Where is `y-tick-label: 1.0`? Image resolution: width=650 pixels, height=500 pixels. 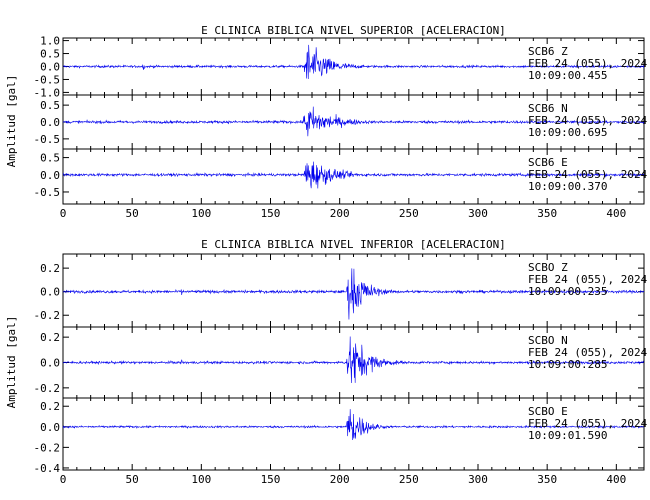
y-tick-label: 1.0 is located at coordinates (50, 41).